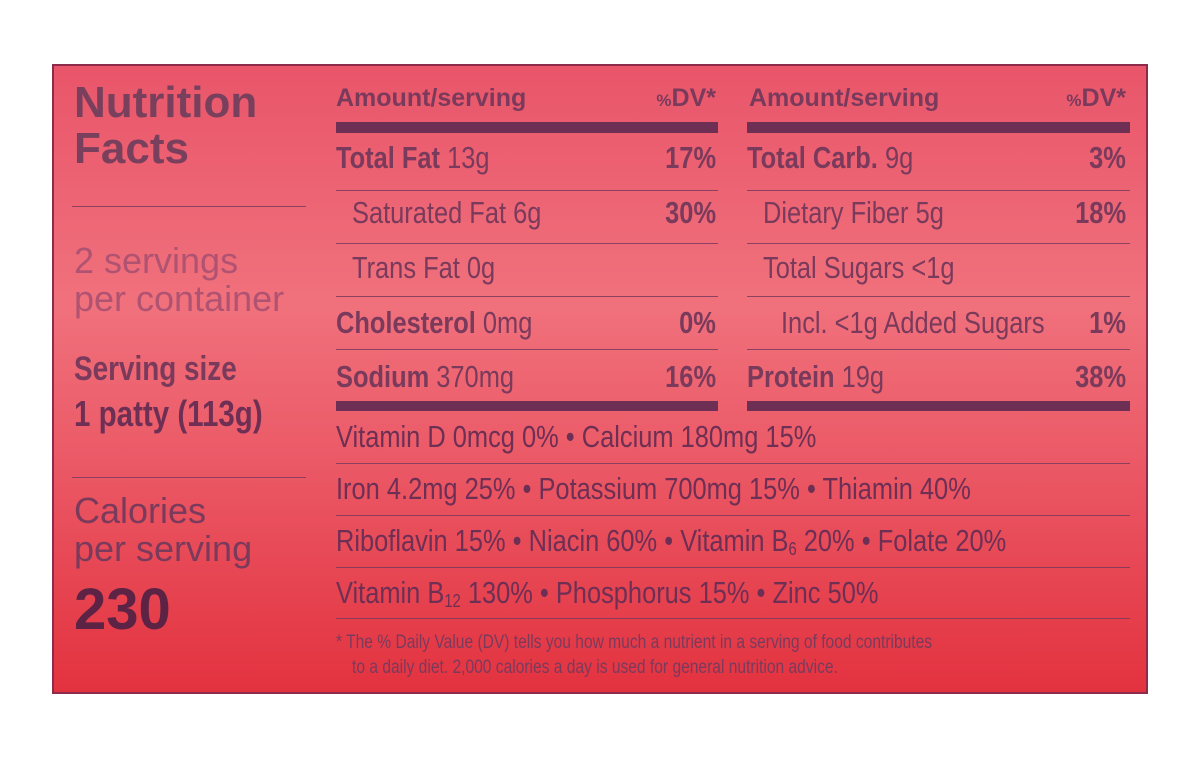 This screenshot has width=1200, height=760. Describe the element at coordinates (690, 376) in the screenshot. I see `dv-sodium: 16%` at that location.